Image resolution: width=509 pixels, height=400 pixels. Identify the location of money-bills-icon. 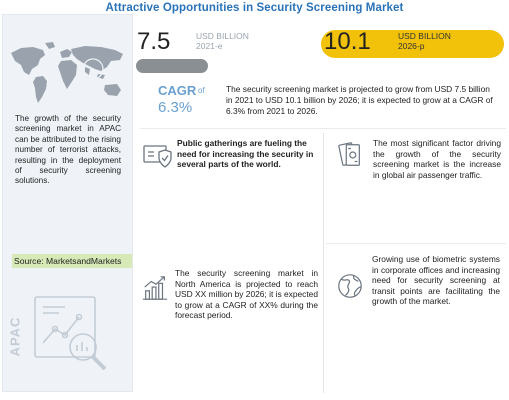
(349, 154).